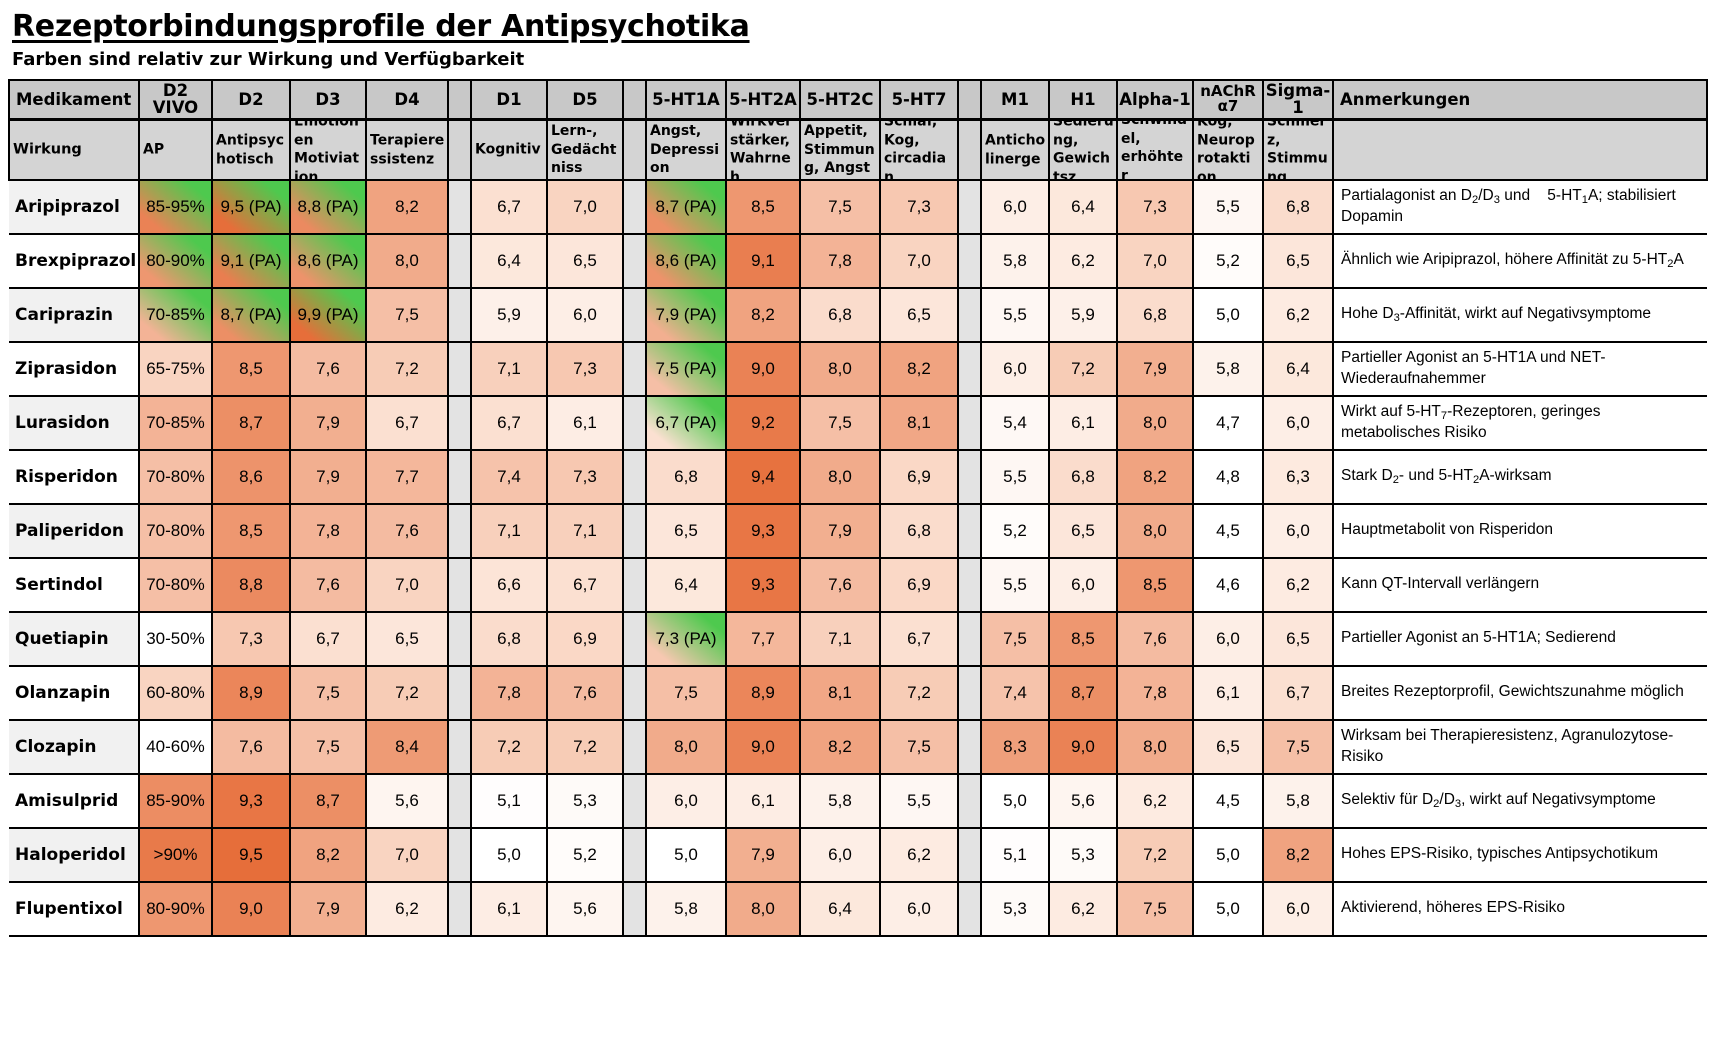 The height and width of the screenshot is (1037, 1714). What do you see at coordinates (74, 315) in the screenshot?
I see `drug-name: Cariprazin` at bounding box center [74, 315].